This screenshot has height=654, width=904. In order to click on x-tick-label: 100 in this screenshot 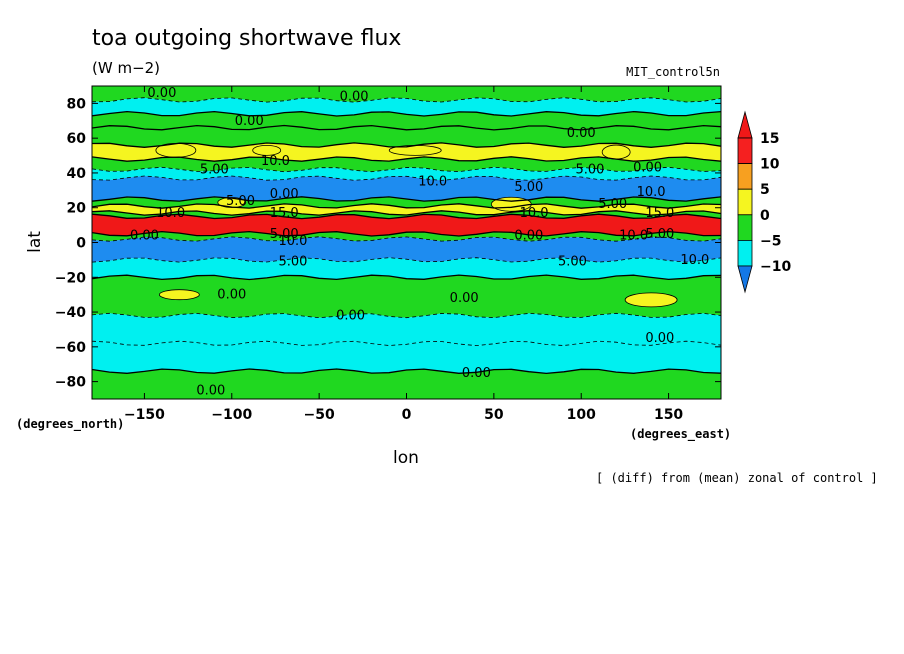, I will do `click(581, 415)`.